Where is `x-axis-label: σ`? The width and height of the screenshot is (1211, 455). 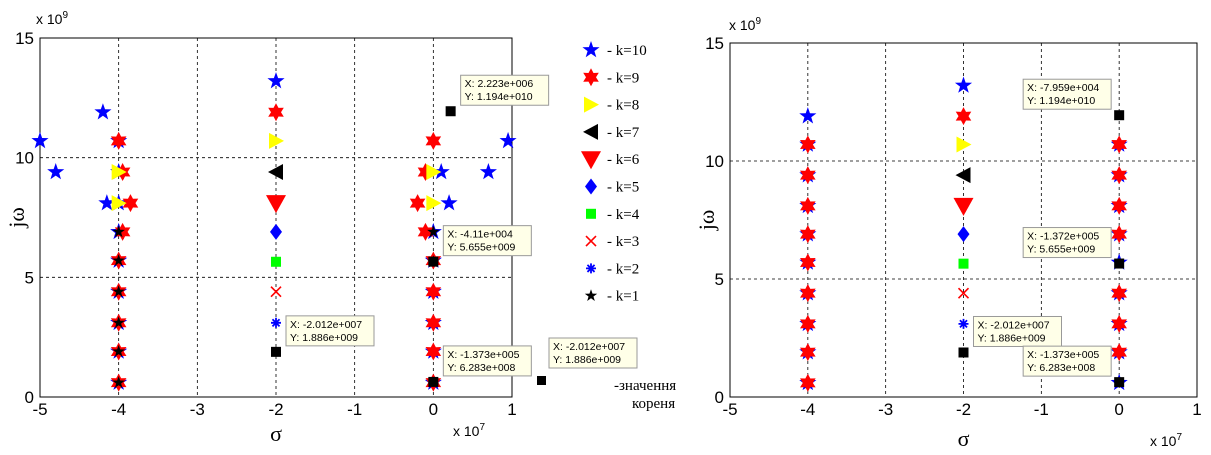 x-axis-label: σ is located at coordinates (276, 433).